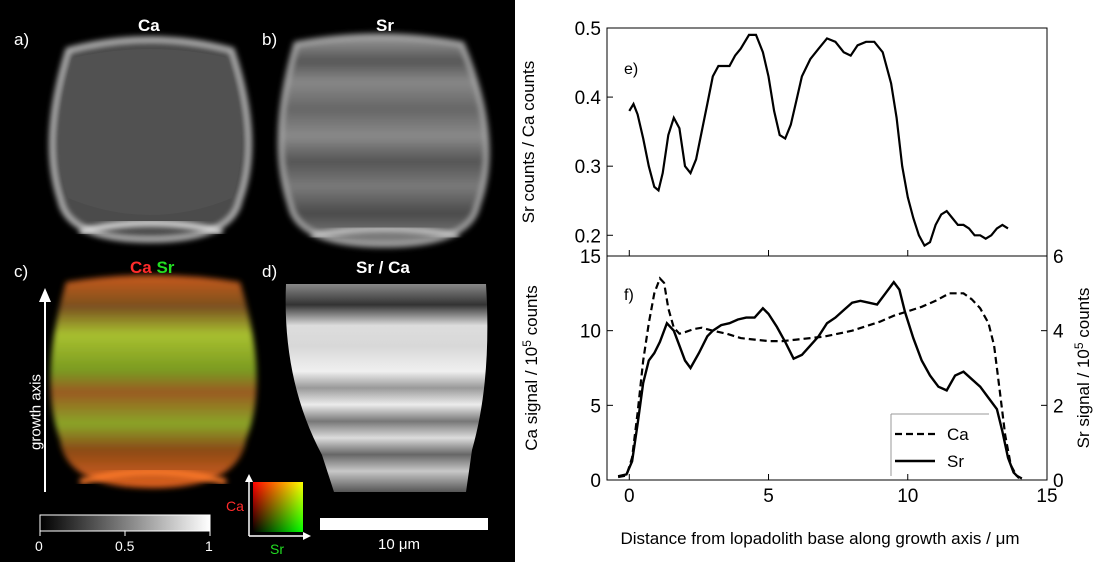  What do you see at coordinates (1079, 345) in the screenshot?
I see `ylabel-right-exp: 5` at bounding box center [1079, 345].